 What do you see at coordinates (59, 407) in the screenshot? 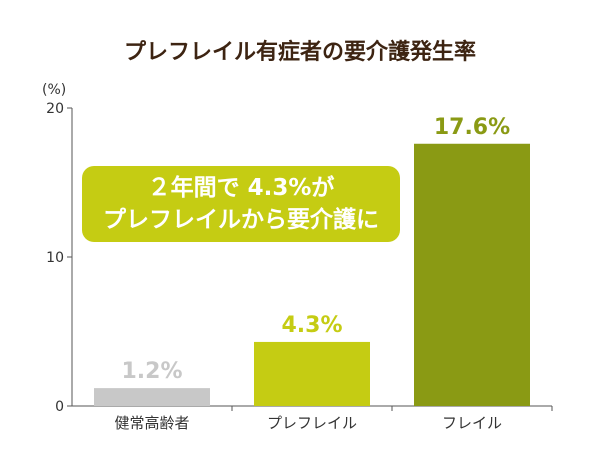
I see `y-tick-label: 0` at bounding box center [59, 407].